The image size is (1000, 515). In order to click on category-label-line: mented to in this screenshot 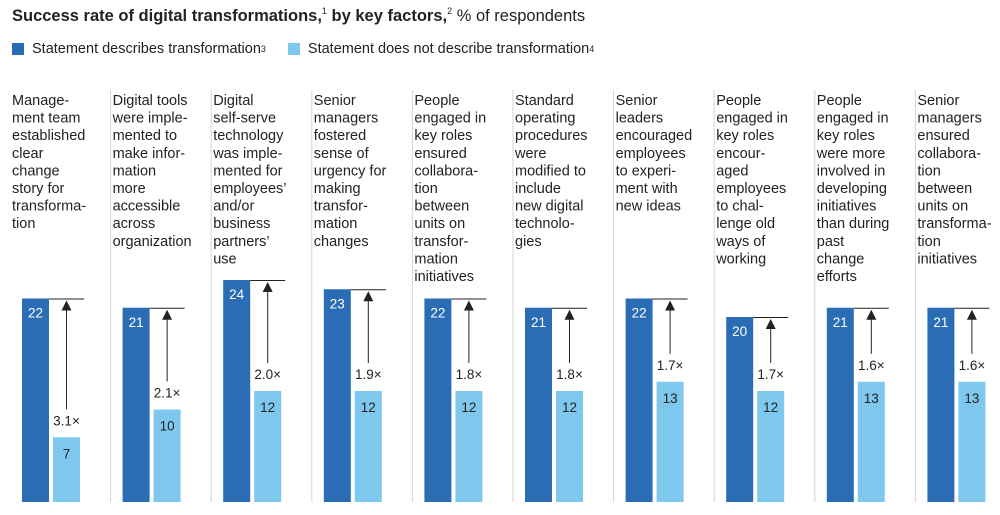, I will do `click(145, 136)`.